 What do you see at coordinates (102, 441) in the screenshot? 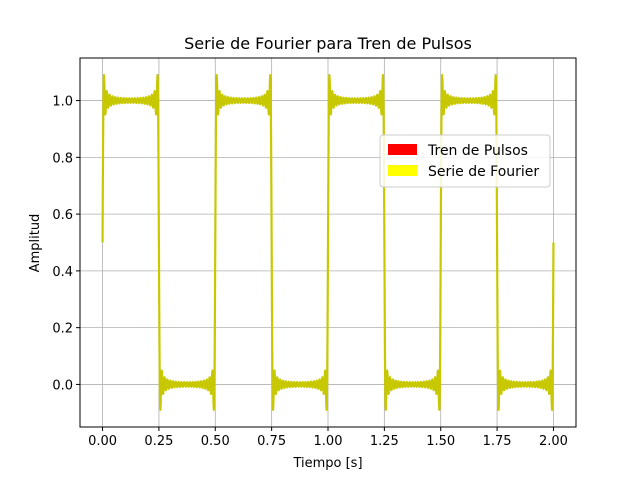
I see `x-tick-label: 0.00` at bounding box center [102, 441].